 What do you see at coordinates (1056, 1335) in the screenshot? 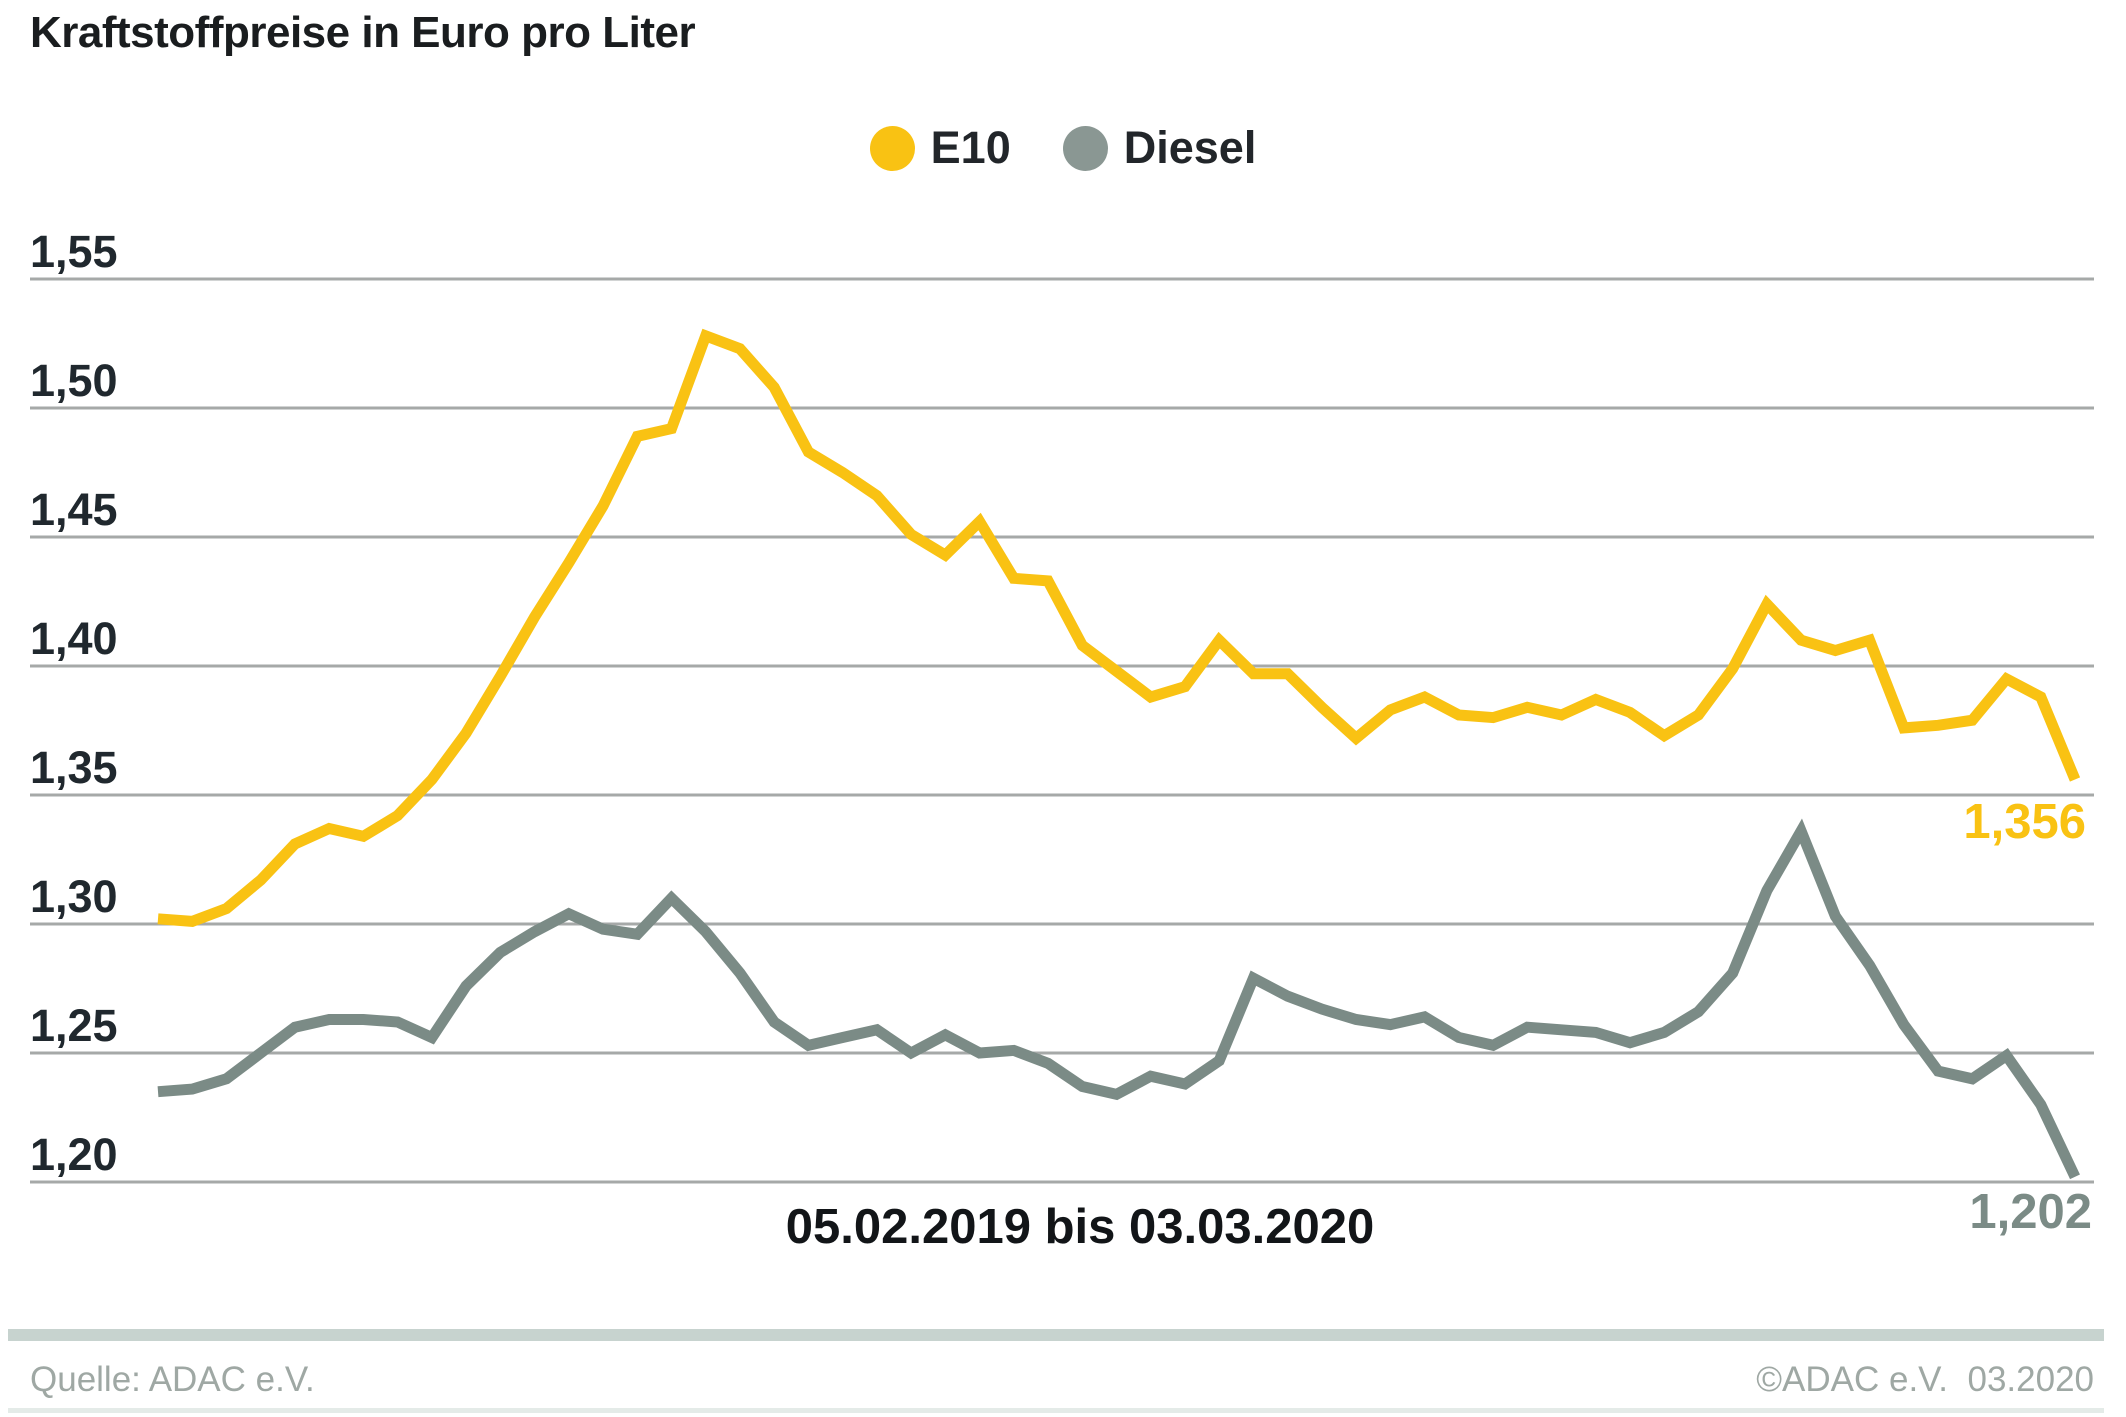
I see `footer-separator-bar` at bounding box center [1056, 1335].